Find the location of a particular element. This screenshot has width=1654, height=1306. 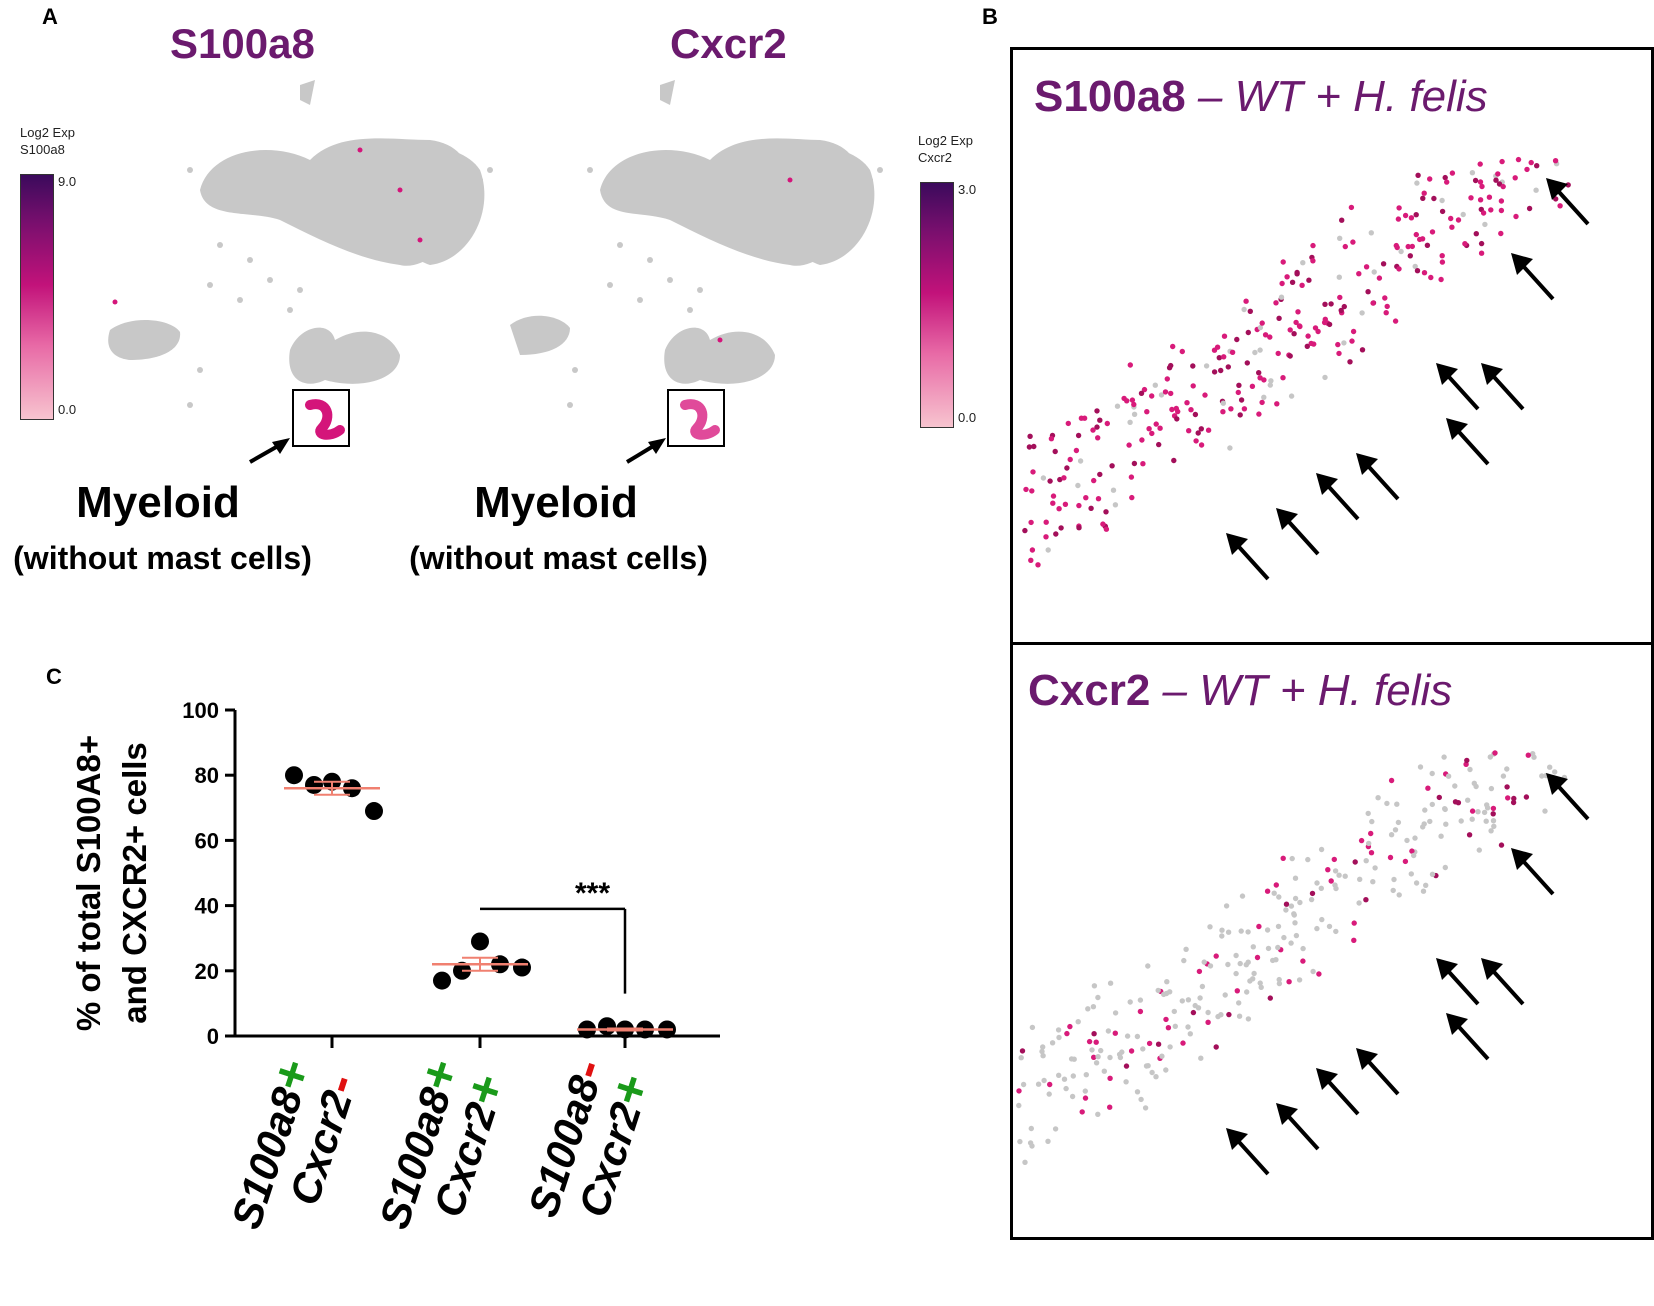

legend-title-line2: S100a8 is located at coordinates (42, 149).